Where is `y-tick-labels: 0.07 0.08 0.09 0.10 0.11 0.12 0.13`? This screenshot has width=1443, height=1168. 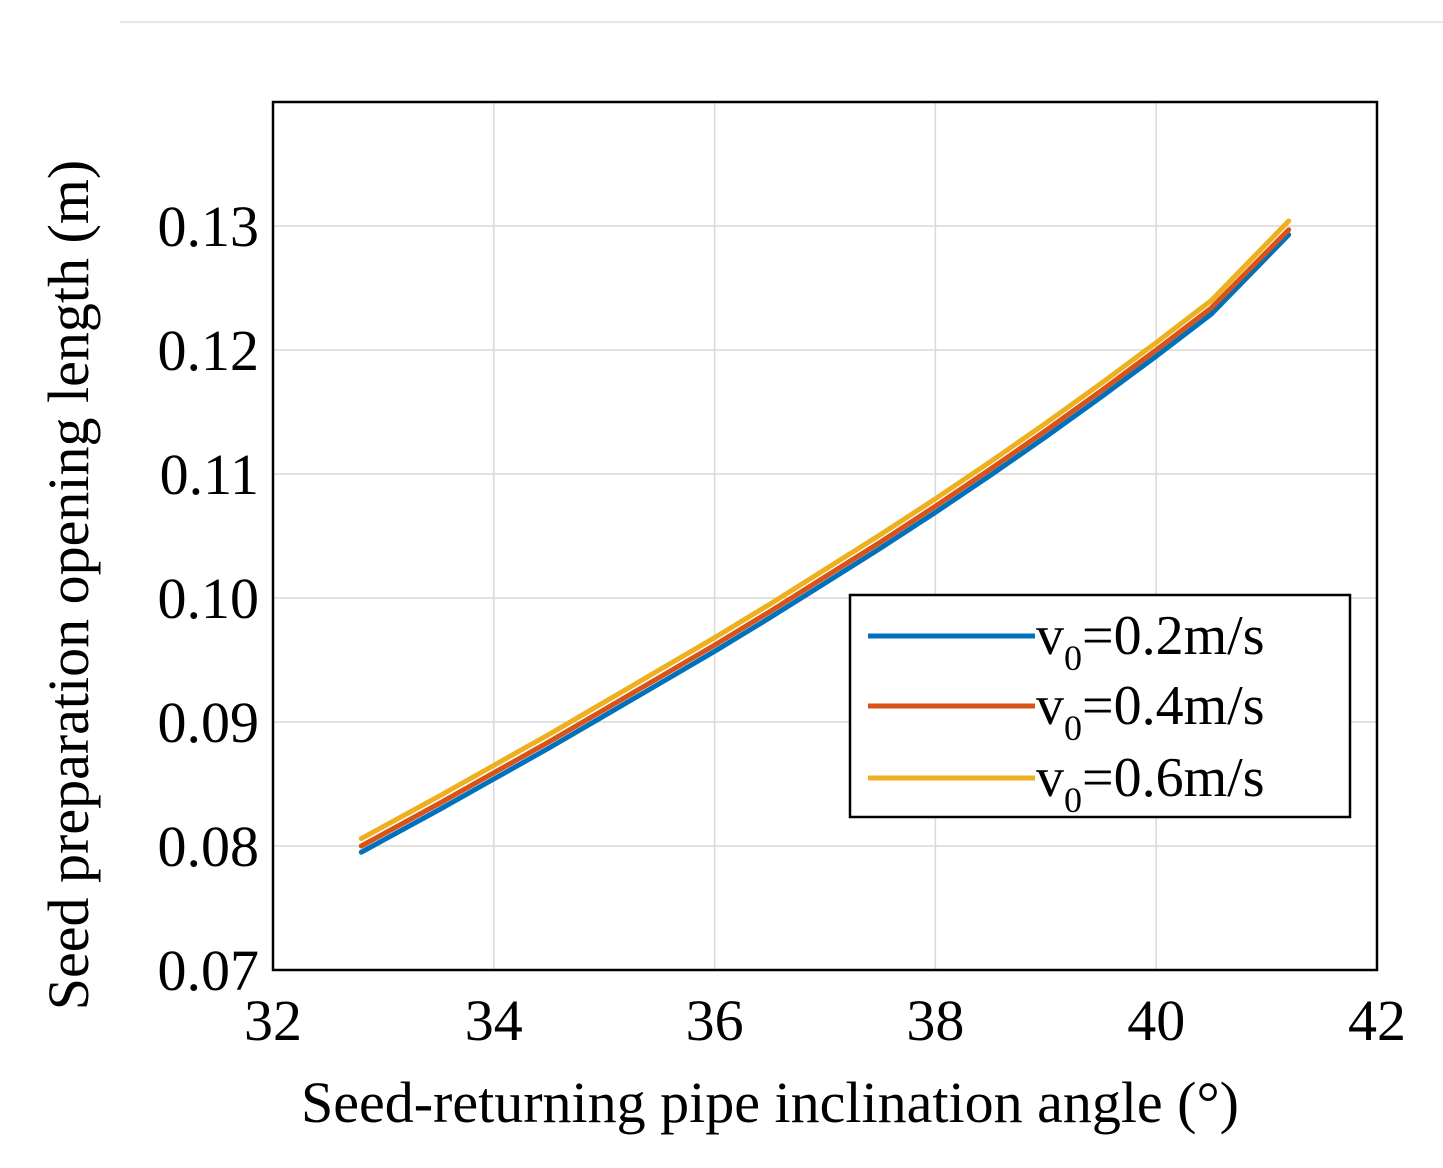
y-tick-labels: 0.07 0.08 0.09 0.10 0.11 0.12 0.13 is located at coordinates (209, 598).